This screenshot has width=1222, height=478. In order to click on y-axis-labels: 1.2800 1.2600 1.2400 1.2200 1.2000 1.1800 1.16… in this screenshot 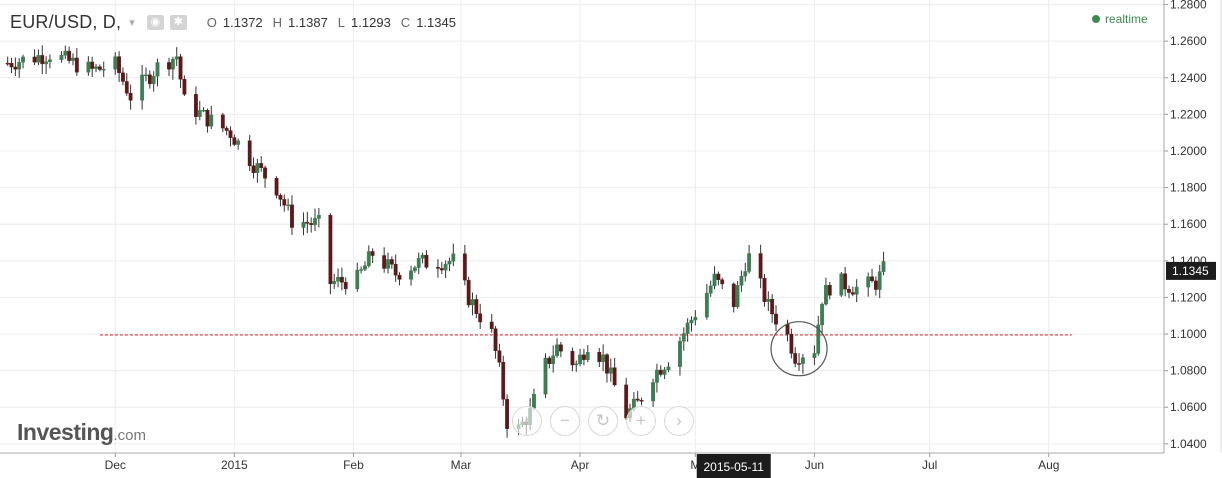, I will do `click(1188, 225)`.